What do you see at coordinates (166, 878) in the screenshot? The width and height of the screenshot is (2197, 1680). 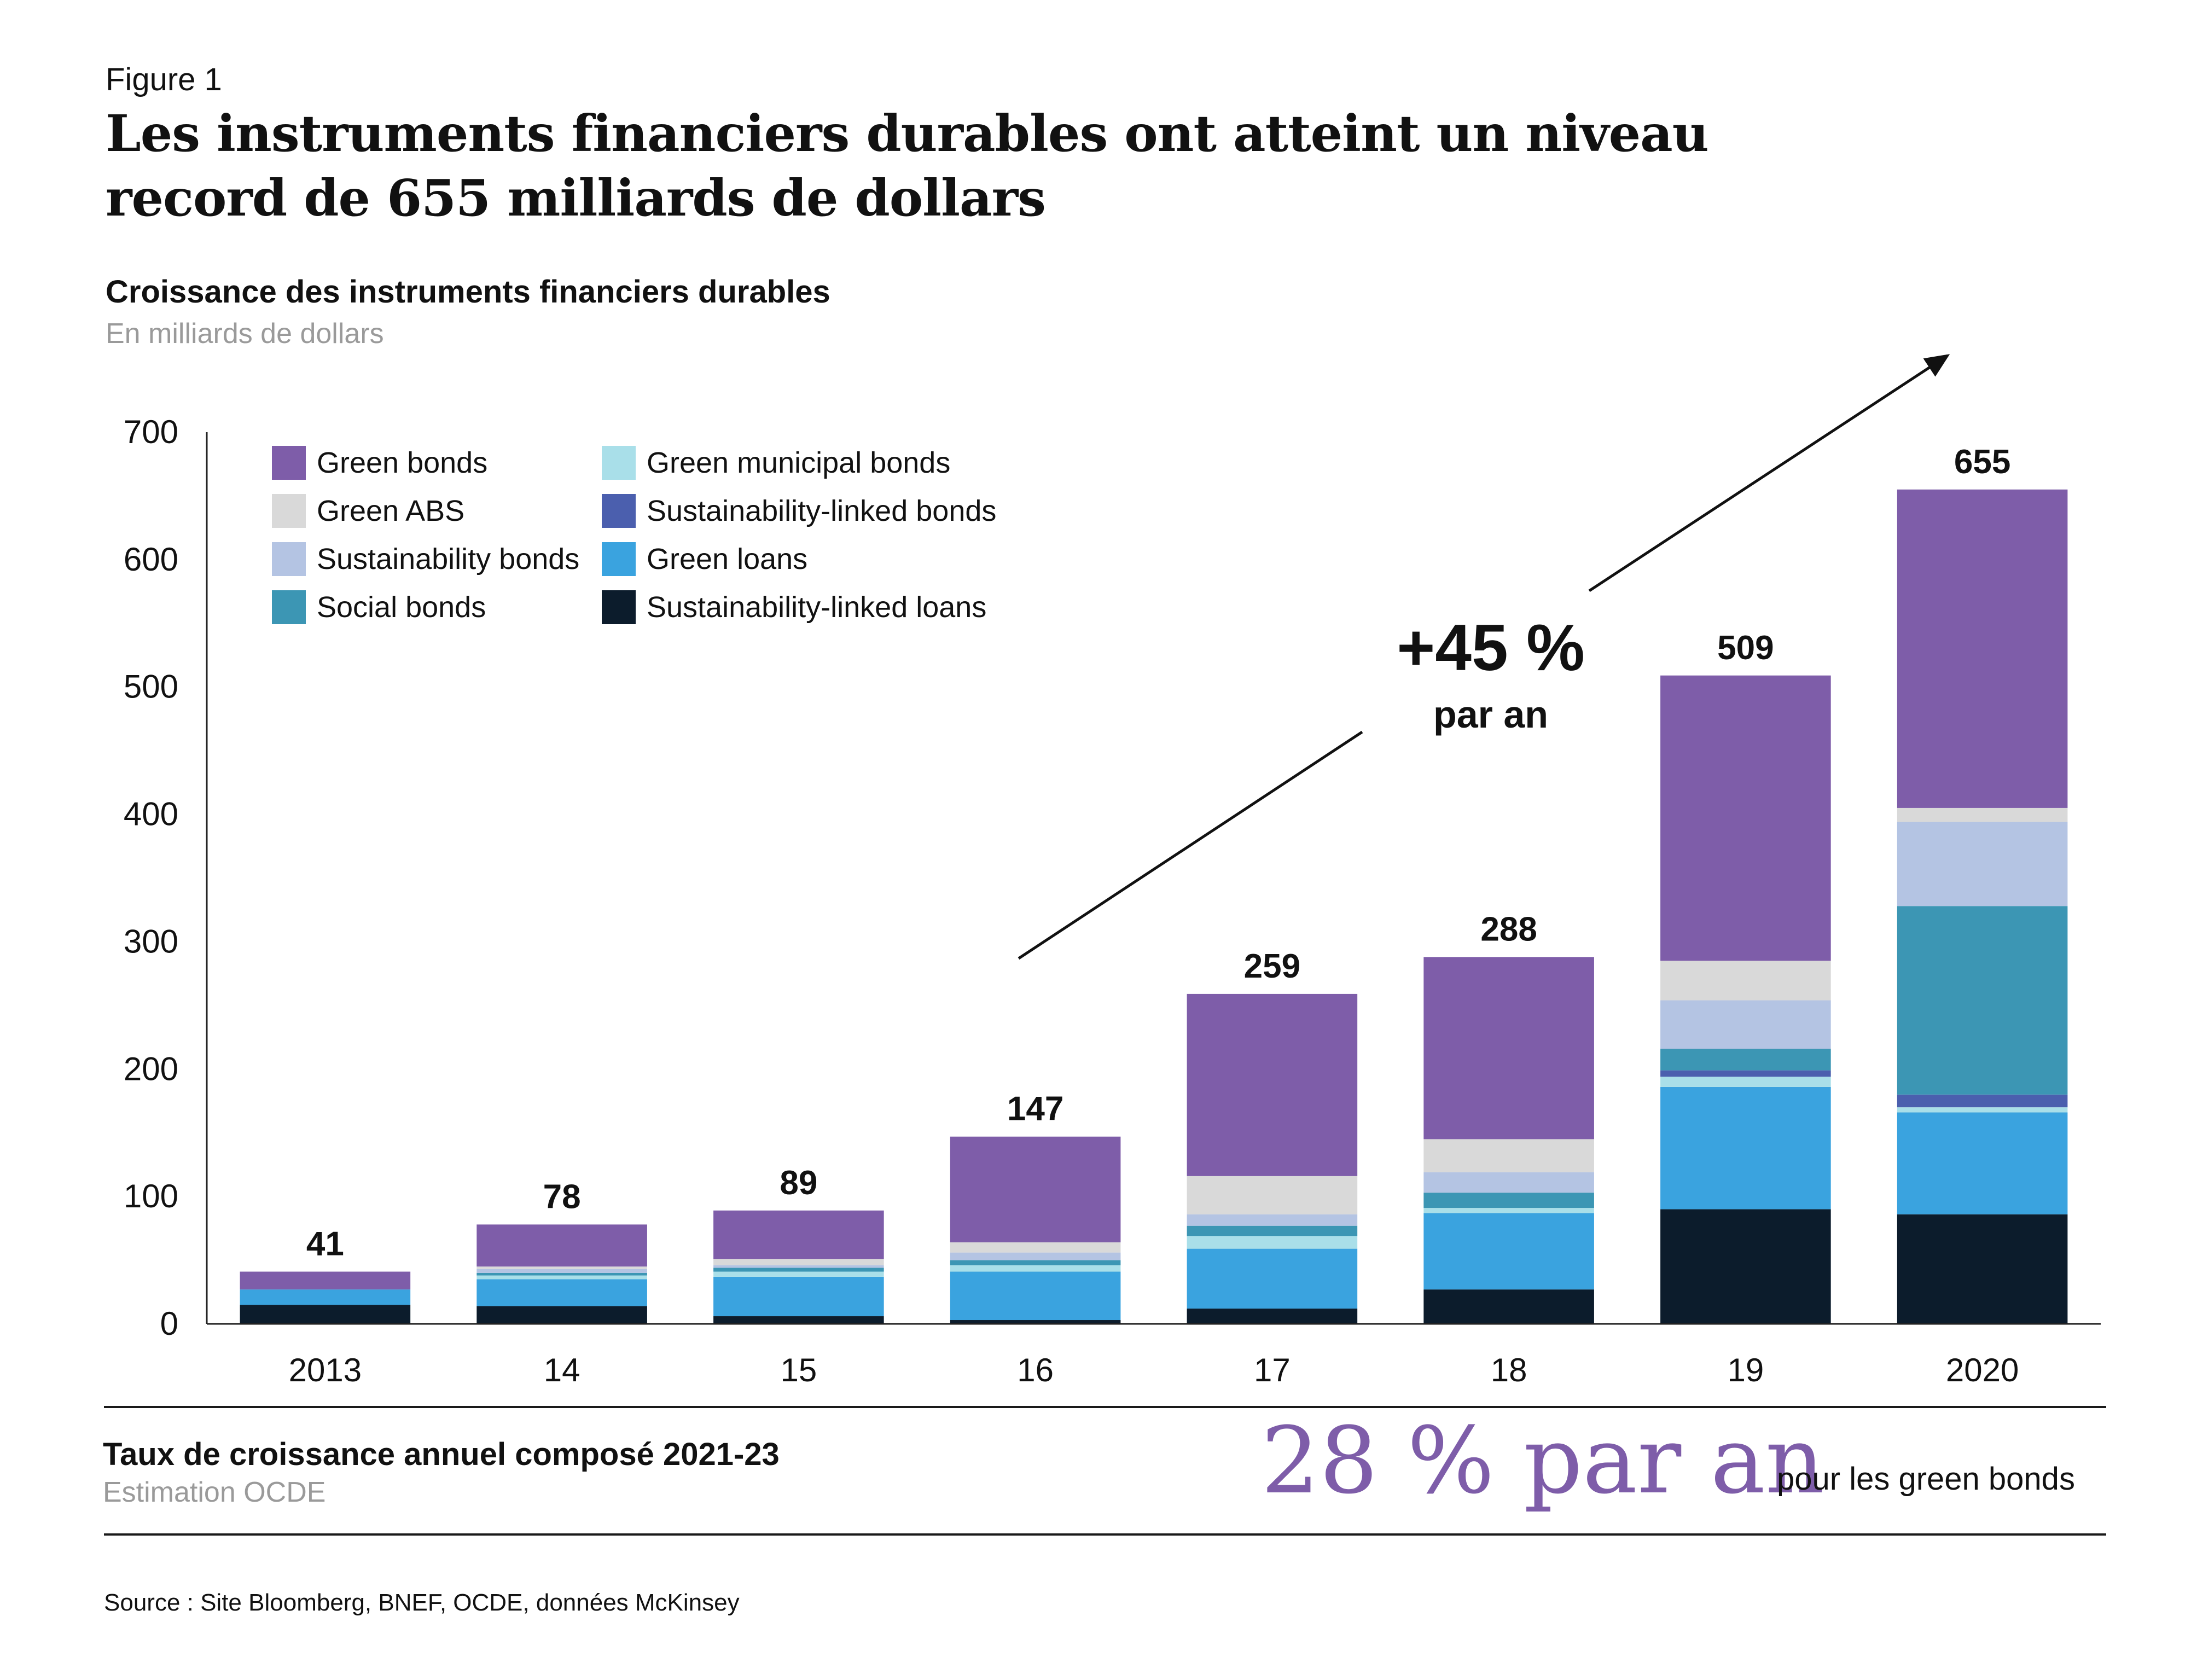 I see `y-axis: 0 100 200 300 400 500 600 700` at bounding box center [166, 878].